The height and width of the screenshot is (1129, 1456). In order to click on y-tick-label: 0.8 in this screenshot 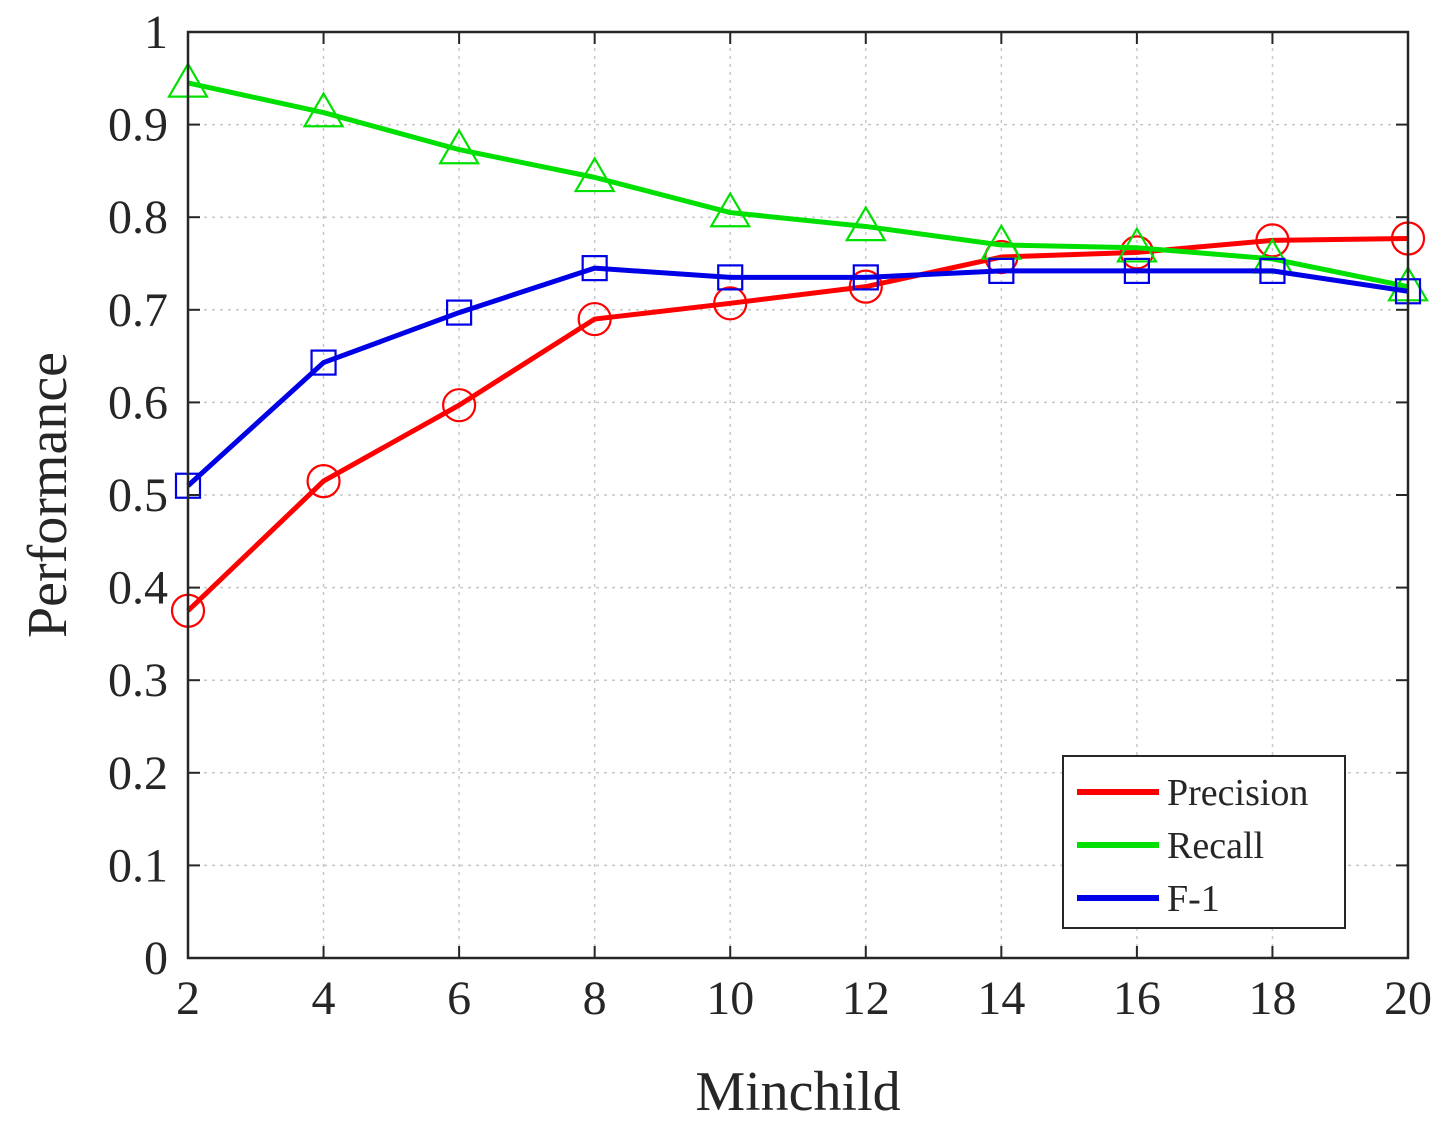, I will do `click(138, 217)`.